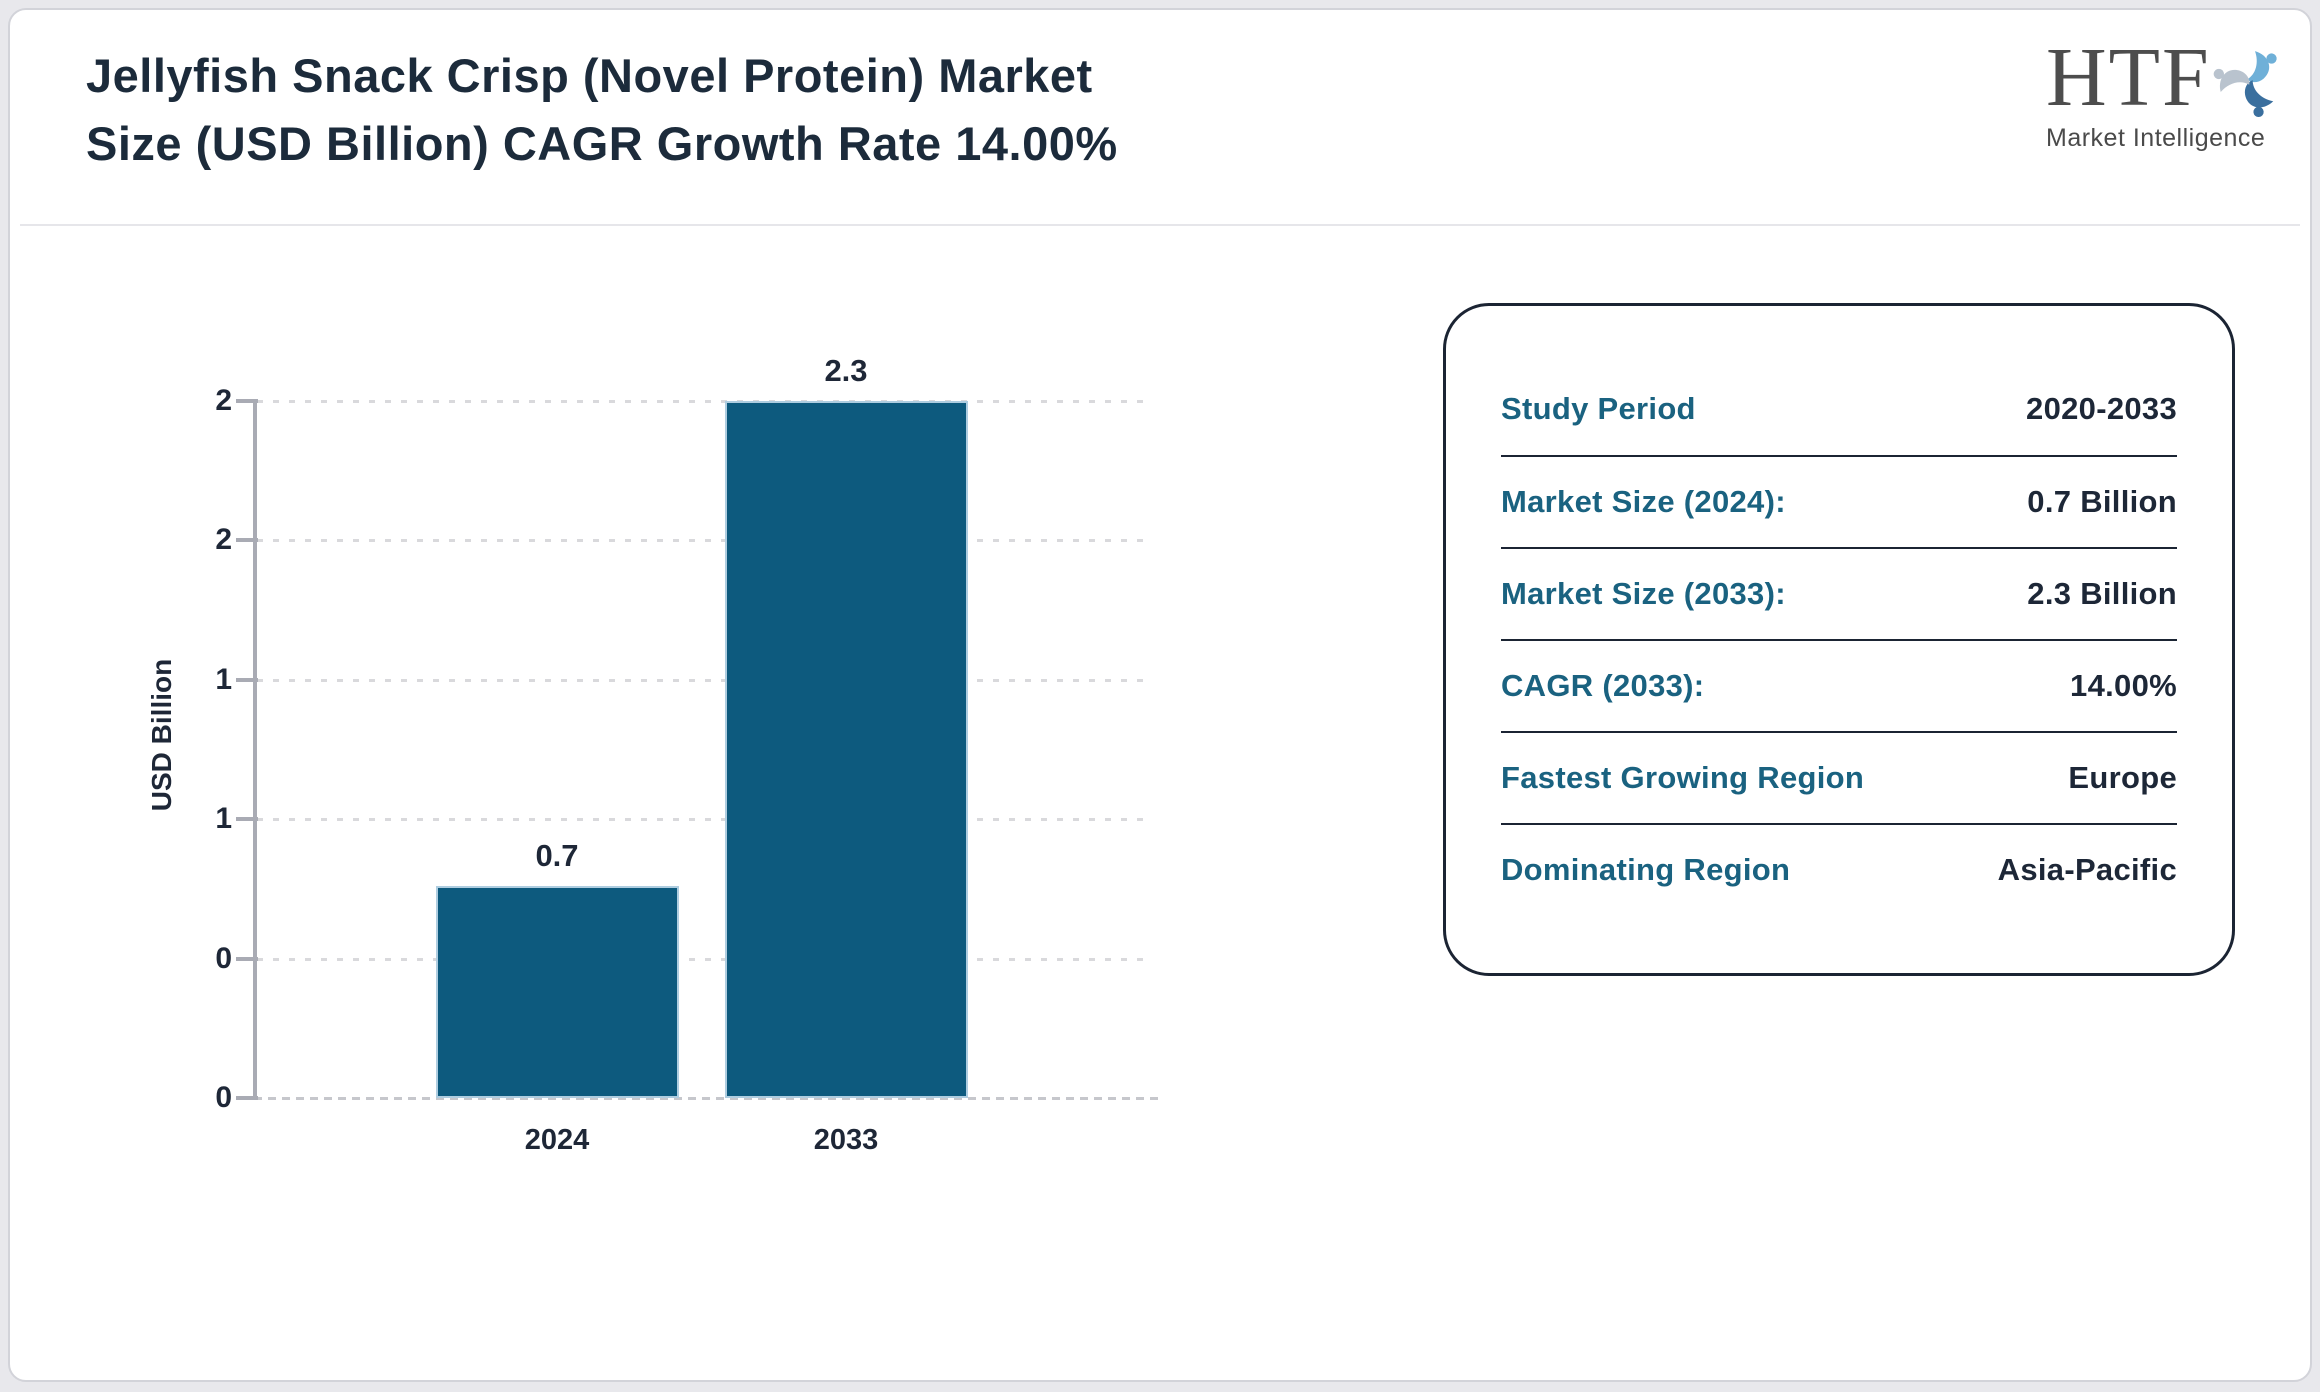  I want to click on info-row-label: CAGR (2033):, so click(1603, 685).